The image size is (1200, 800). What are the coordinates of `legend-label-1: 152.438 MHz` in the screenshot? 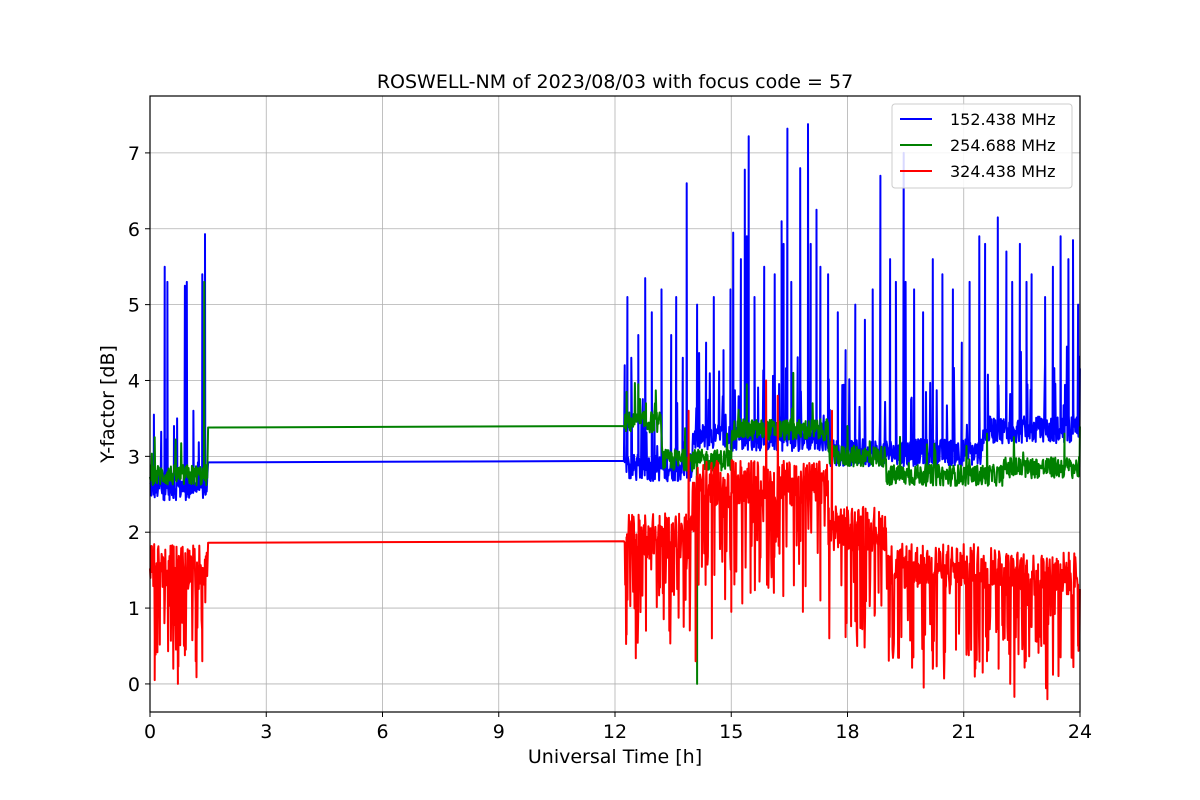 It's located at (1002, 119).